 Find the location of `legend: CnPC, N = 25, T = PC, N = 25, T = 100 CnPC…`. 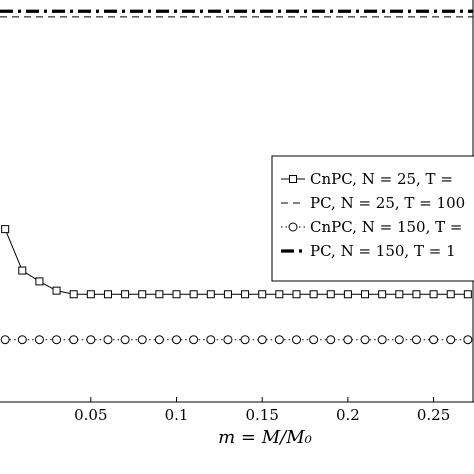

legend: CnPC, N = 25, T = PC, N = 25, T = 100 CnPC… is located at coordinates (372, 218).